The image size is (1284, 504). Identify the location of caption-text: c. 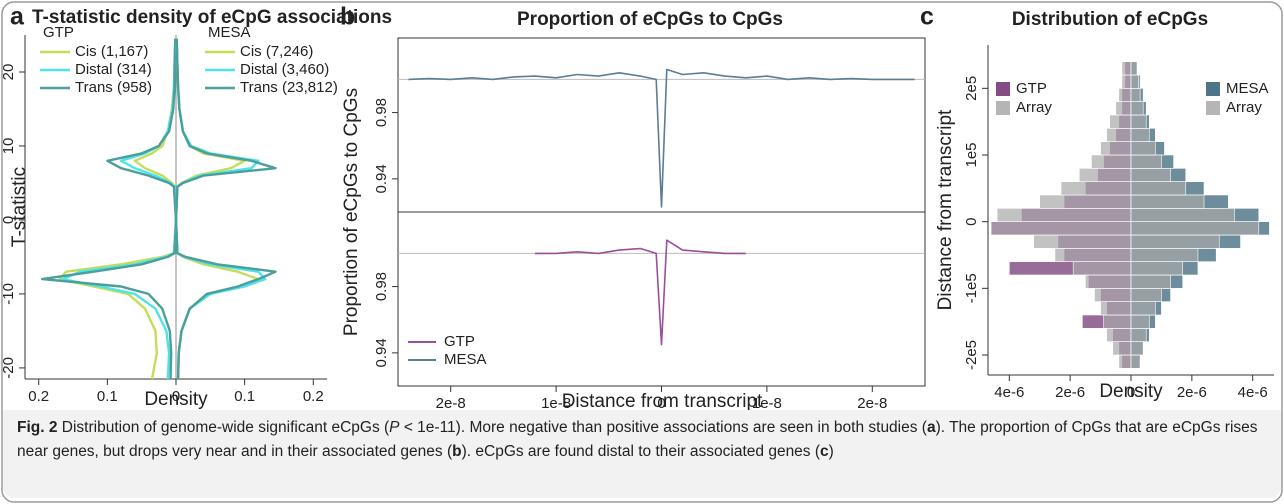
(824, 451).